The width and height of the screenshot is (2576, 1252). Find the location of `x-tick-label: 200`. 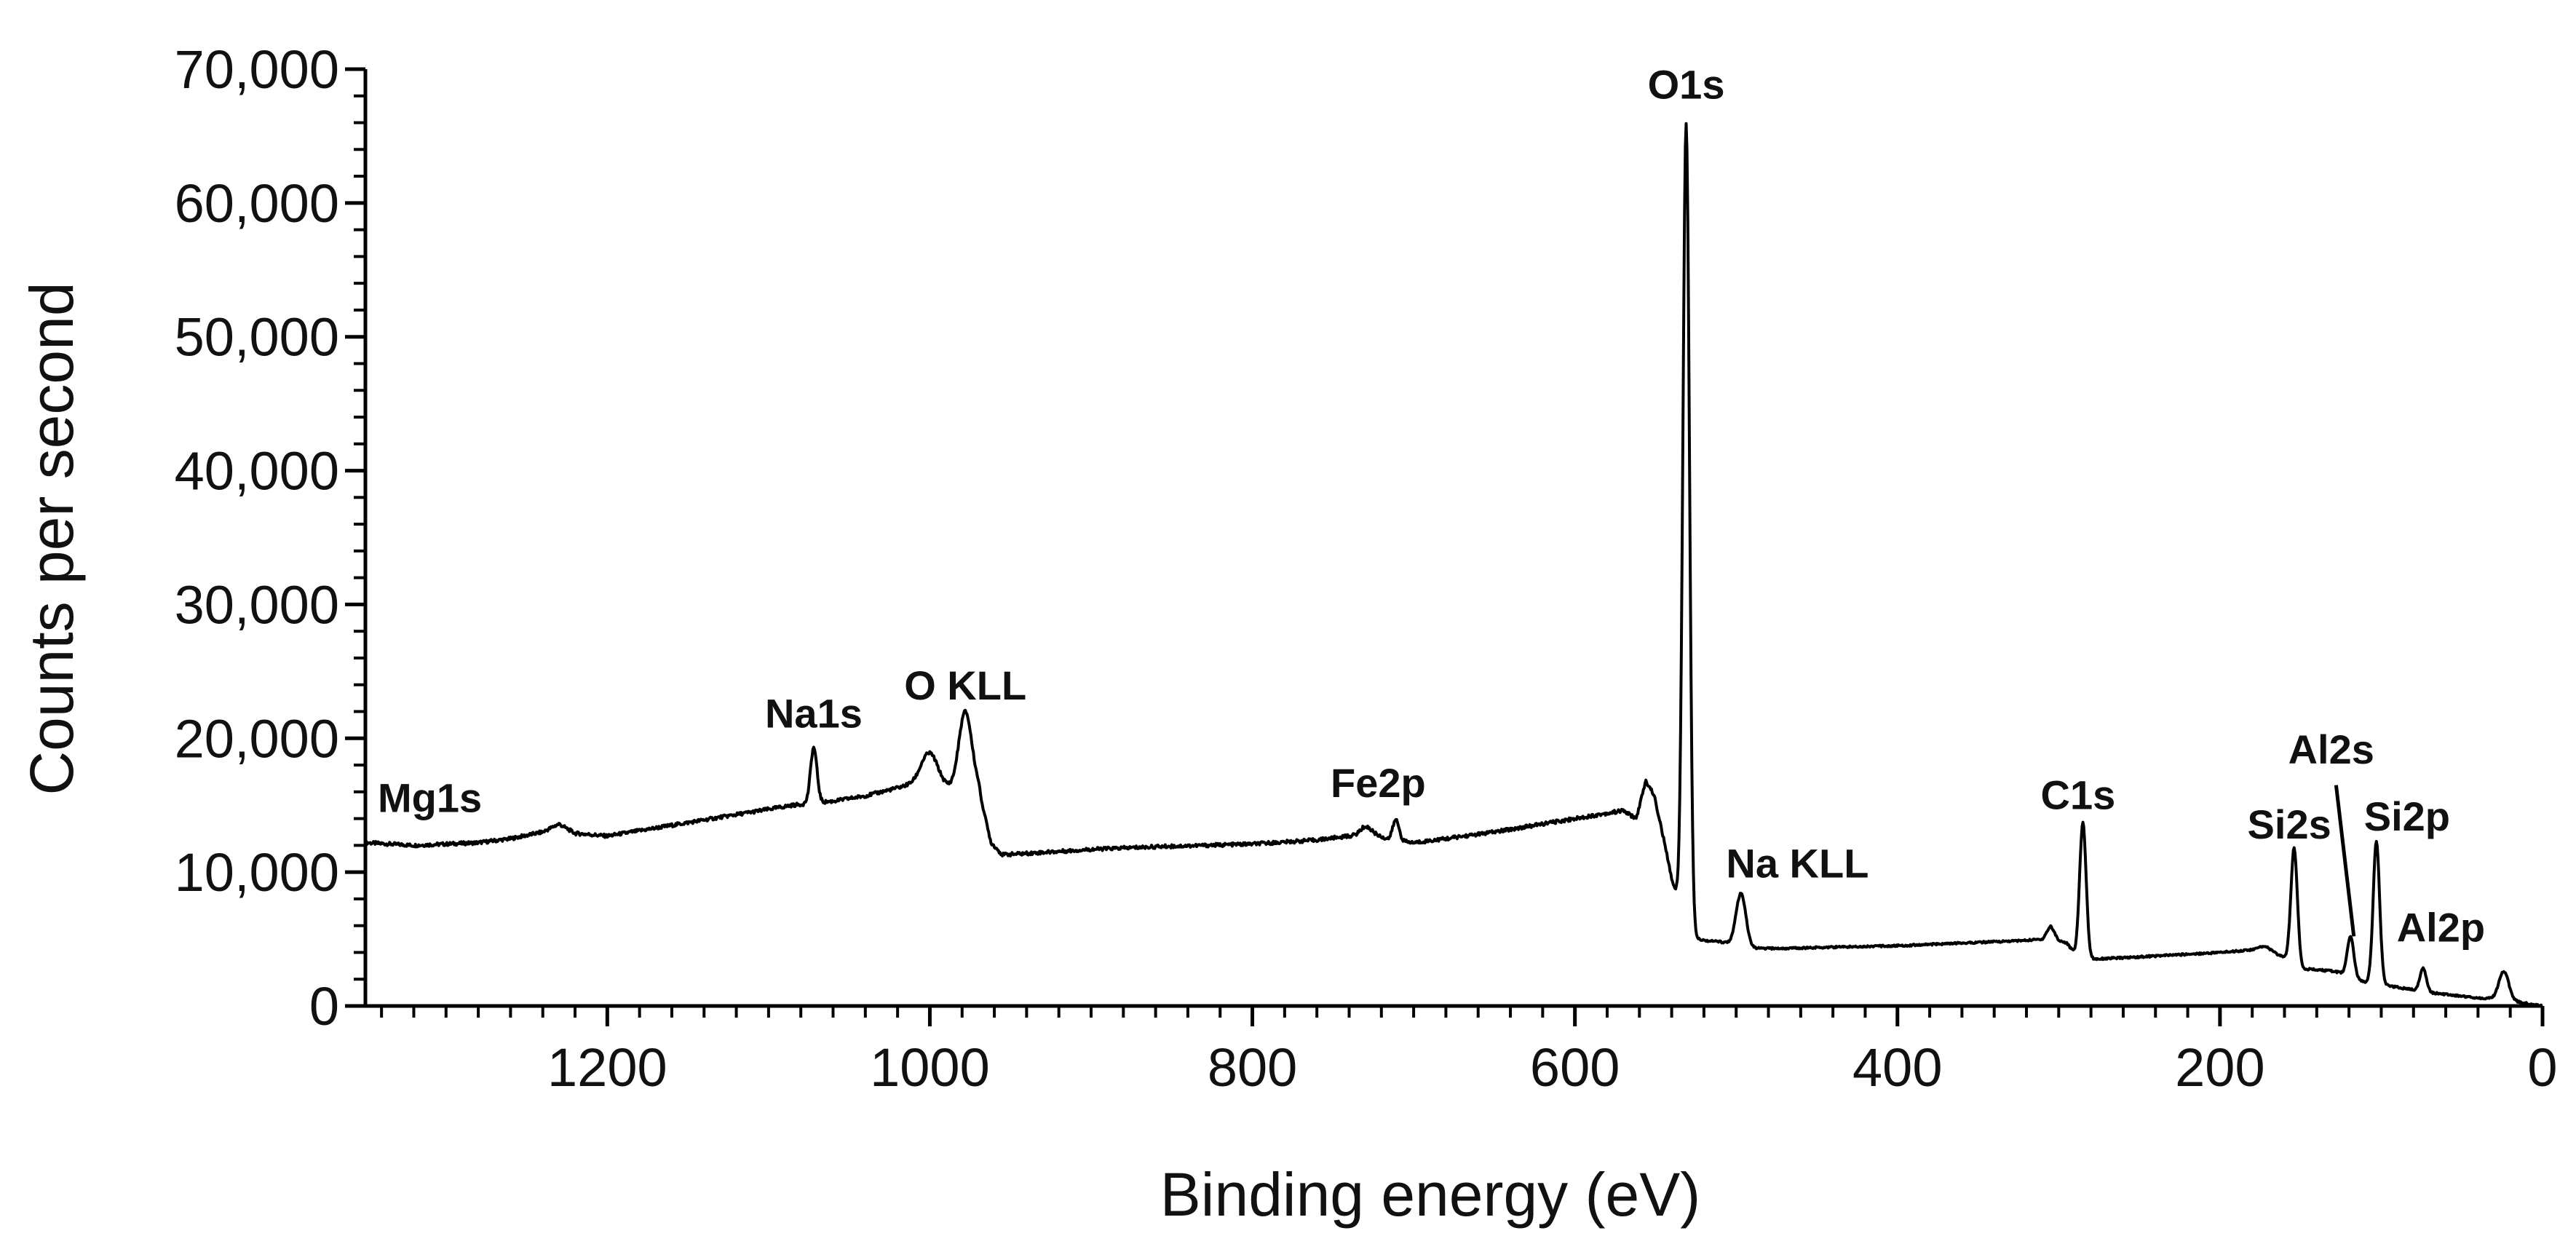

x-tick-label: 200 is located at coordinates (2219, 1067).